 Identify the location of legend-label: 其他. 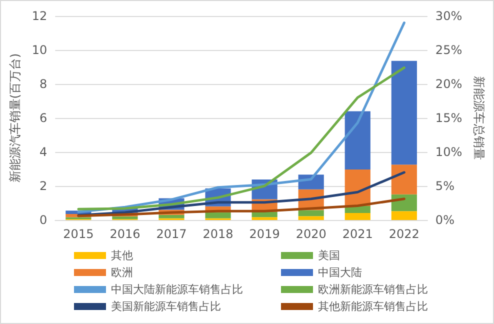
(122, 255).